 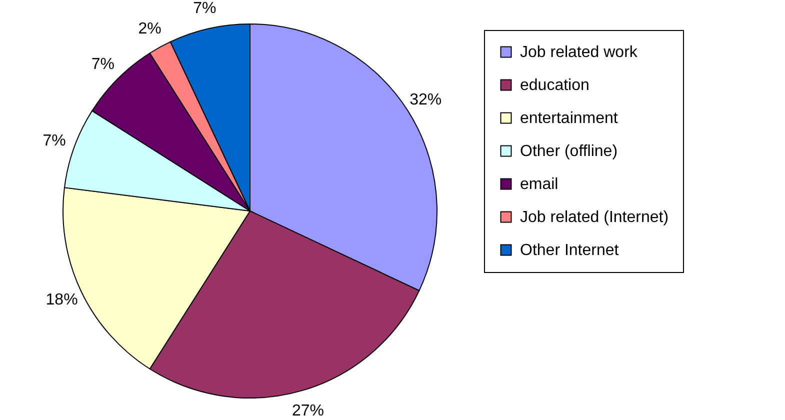 What do you see at coordinates (570, 250) in the screenshot?
I see `legend-label: Other Internet` at bounding box center [570, 250].